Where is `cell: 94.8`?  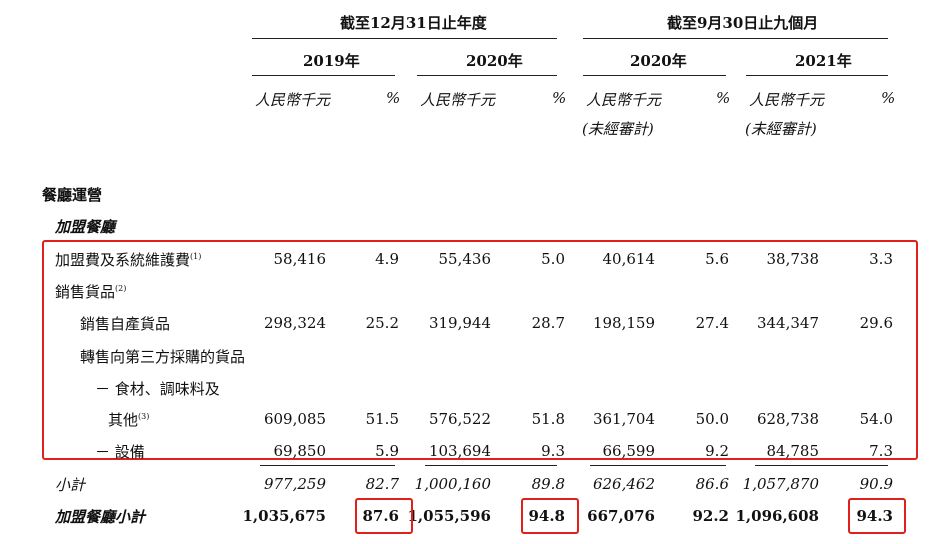
cell: 94.8 is located at coordinates (546, 516).